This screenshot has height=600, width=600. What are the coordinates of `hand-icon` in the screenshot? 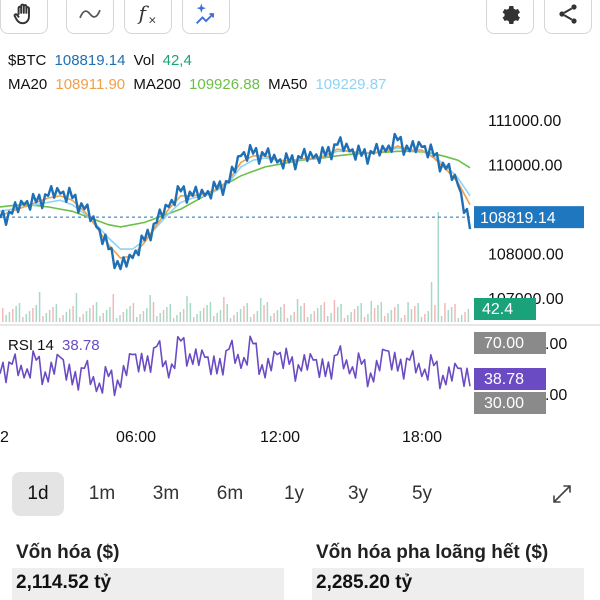 It's located at (21, 14).